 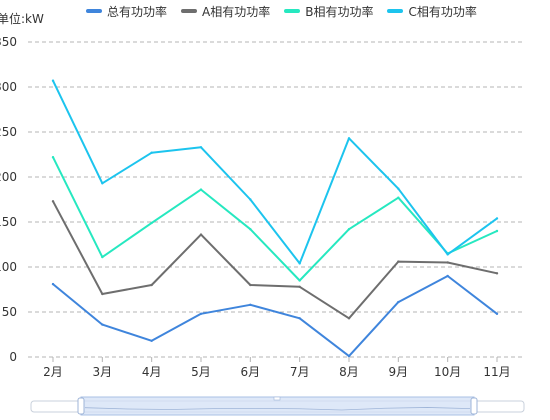 I want to click on legend-item: 总有功功率, so click(x=126, y=11).